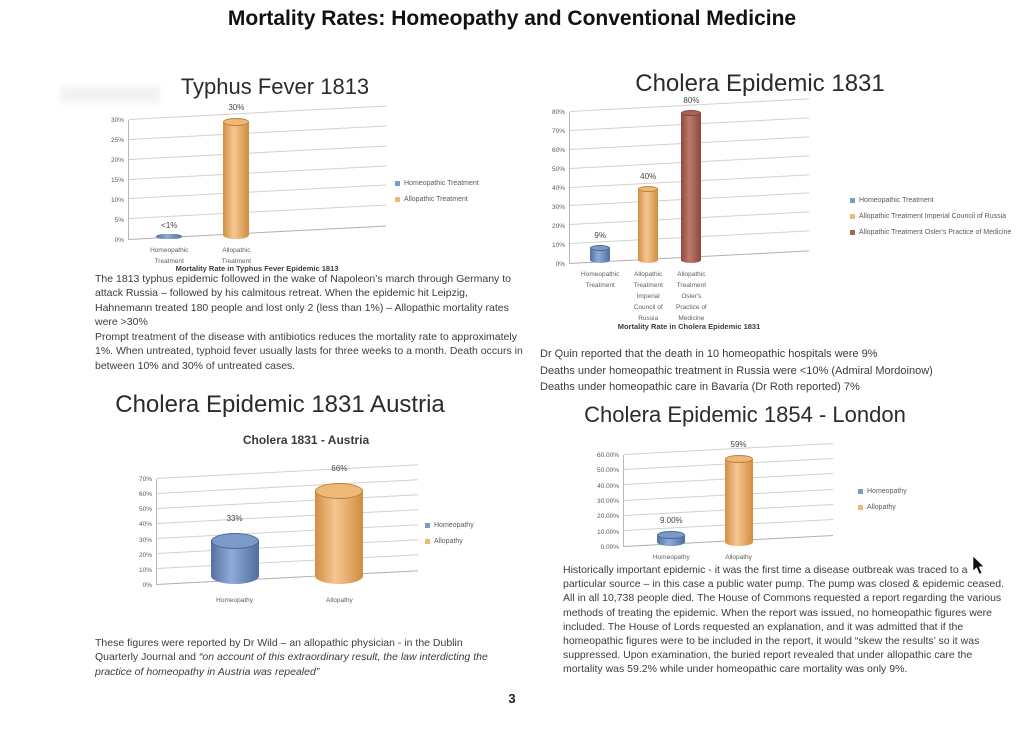 The width and height of the screenshot is (1024, 731). What do you see at coordinates (607, 501) in the screenshot?
I see `y-tick-label: 30.00%` at bounding box center [607, 501].